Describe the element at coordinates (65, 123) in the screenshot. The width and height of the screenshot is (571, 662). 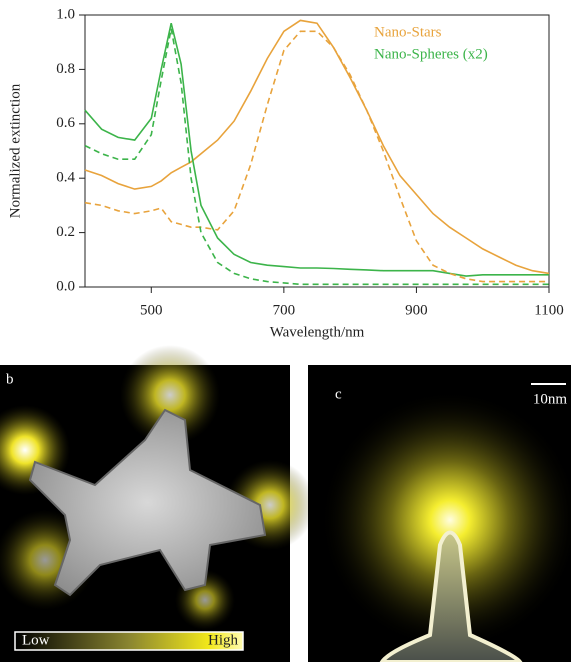
I see `y-tick-label: 0.6` at that location.